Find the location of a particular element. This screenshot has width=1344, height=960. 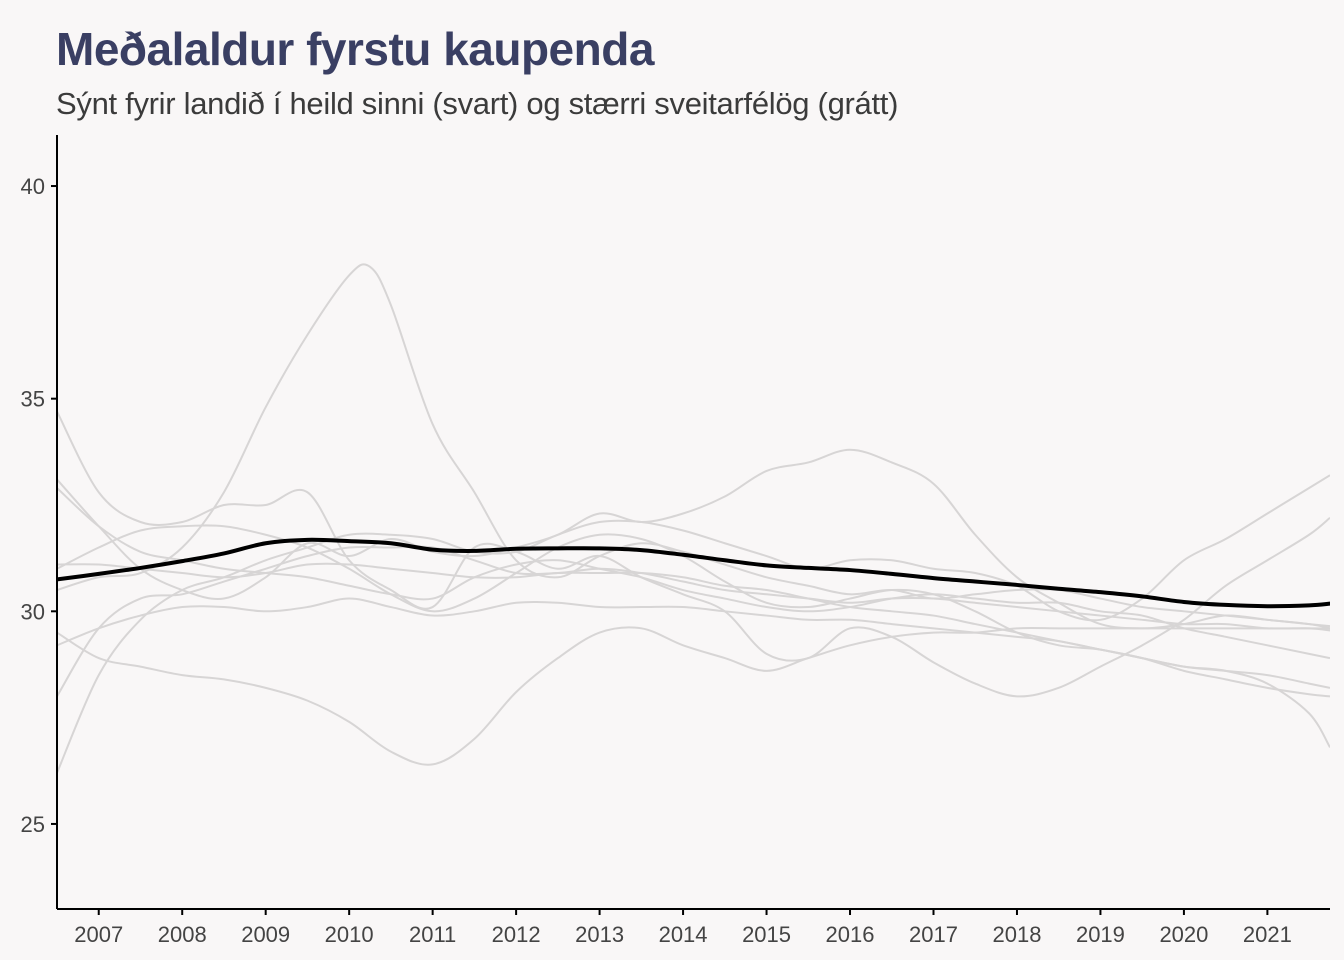

y-tick-label: 35 is located at coordinates (33, 399).